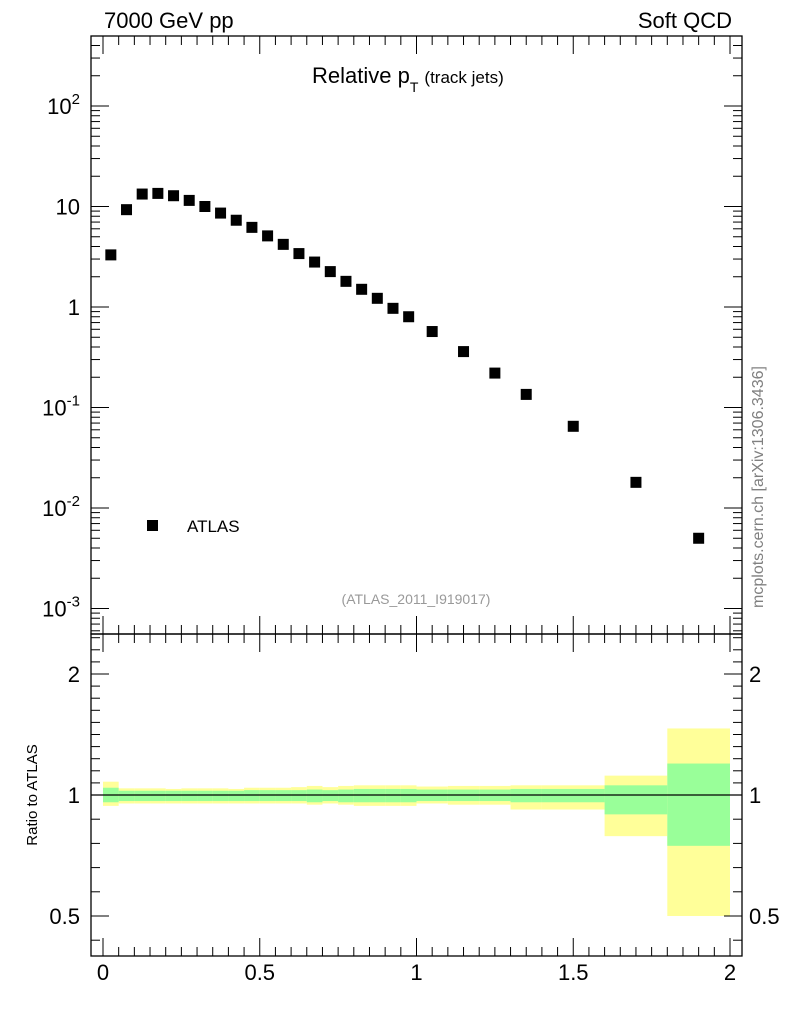 The width and height of the screenshot is (786, 1029). Describe the element at coordinates (416, 972) in the screenshot. I see `x-tick-label: 1` at that location.